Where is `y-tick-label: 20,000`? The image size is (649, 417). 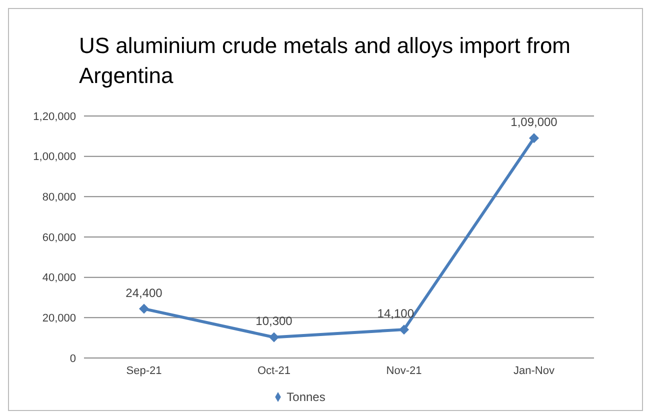 y-tick-label: 20,000 is located at coordinates (59, 318).